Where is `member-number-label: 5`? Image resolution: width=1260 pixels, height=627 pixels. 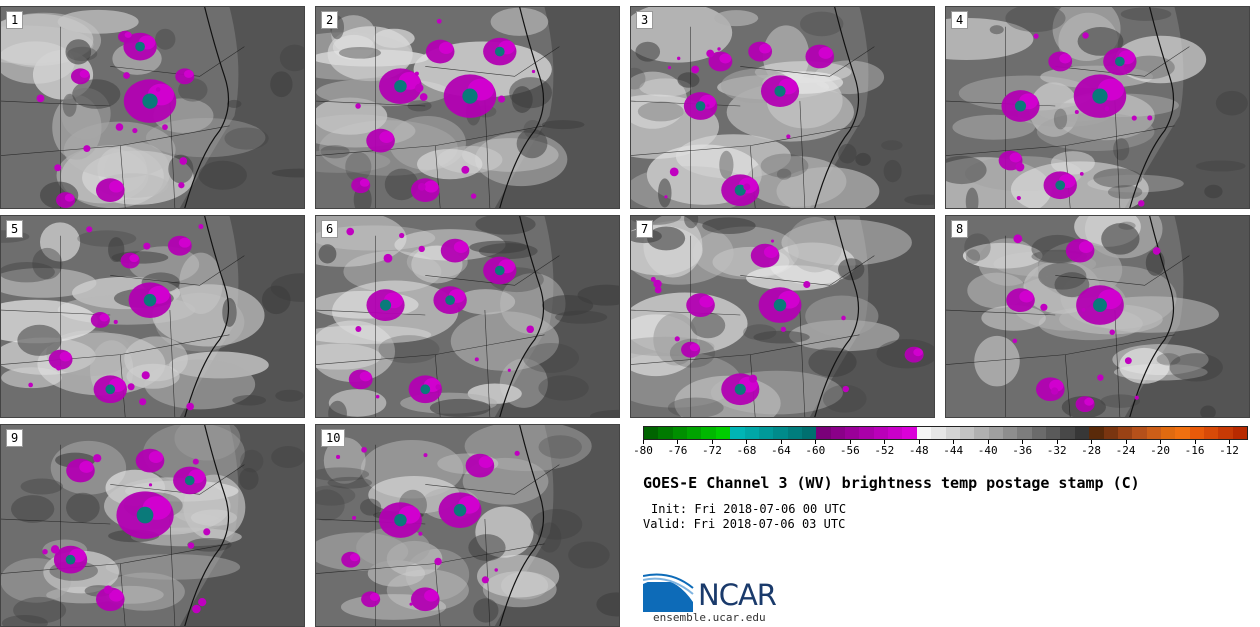
member-number-label: 5 is located at coordinates (15, 229).